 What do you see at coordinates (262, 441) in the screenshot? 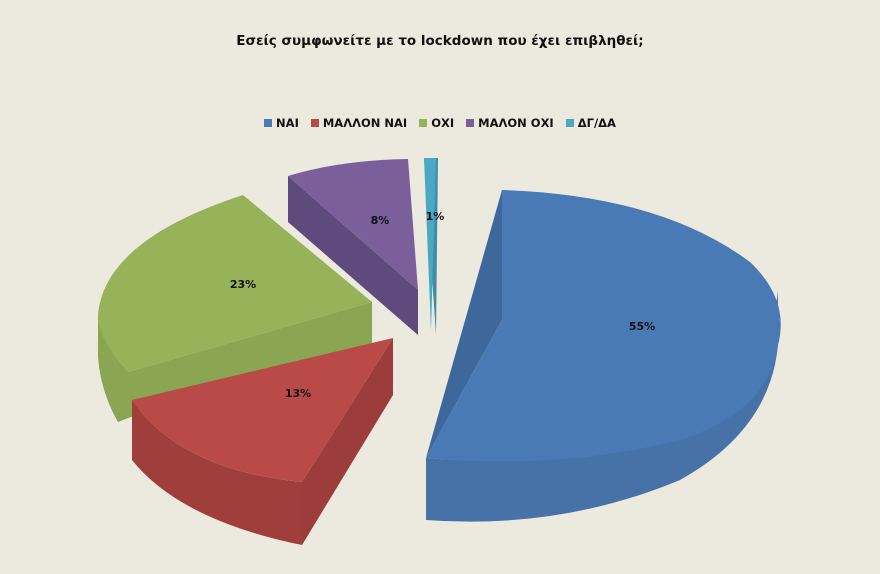
I see `slice-mallon-nai` at bounding box center [262, 441].